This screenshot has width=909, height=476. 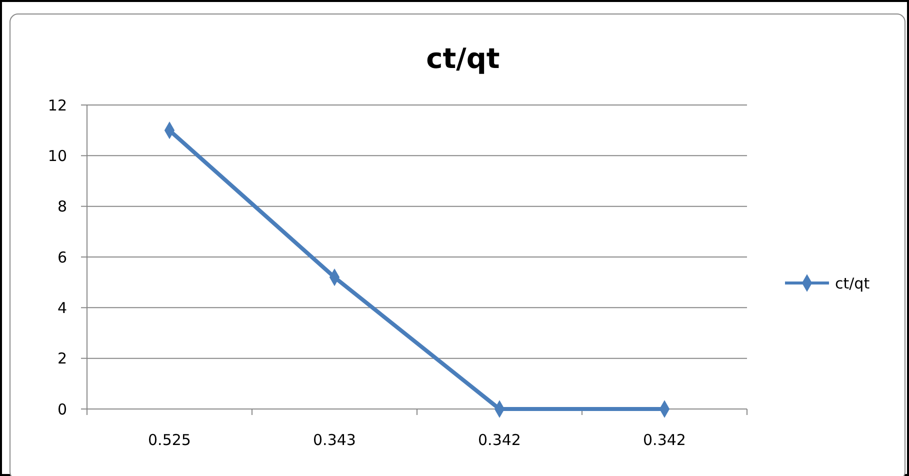 What do you see at coordinates (57, 155) in the screenshot?
I see `y-tick-label: 10` at bounding box center [57, 155].